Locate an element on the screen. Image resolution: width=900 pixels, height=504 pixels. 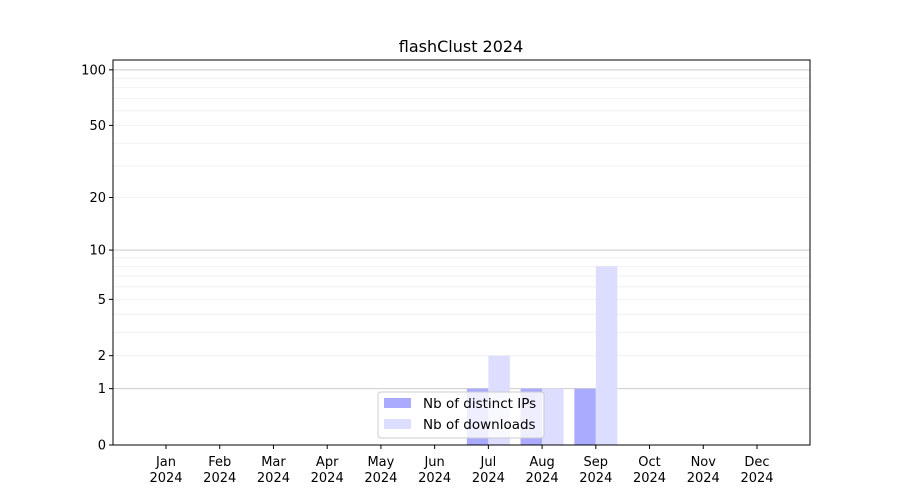
y-tick-label: 2 is located at coordinates (102, 356).